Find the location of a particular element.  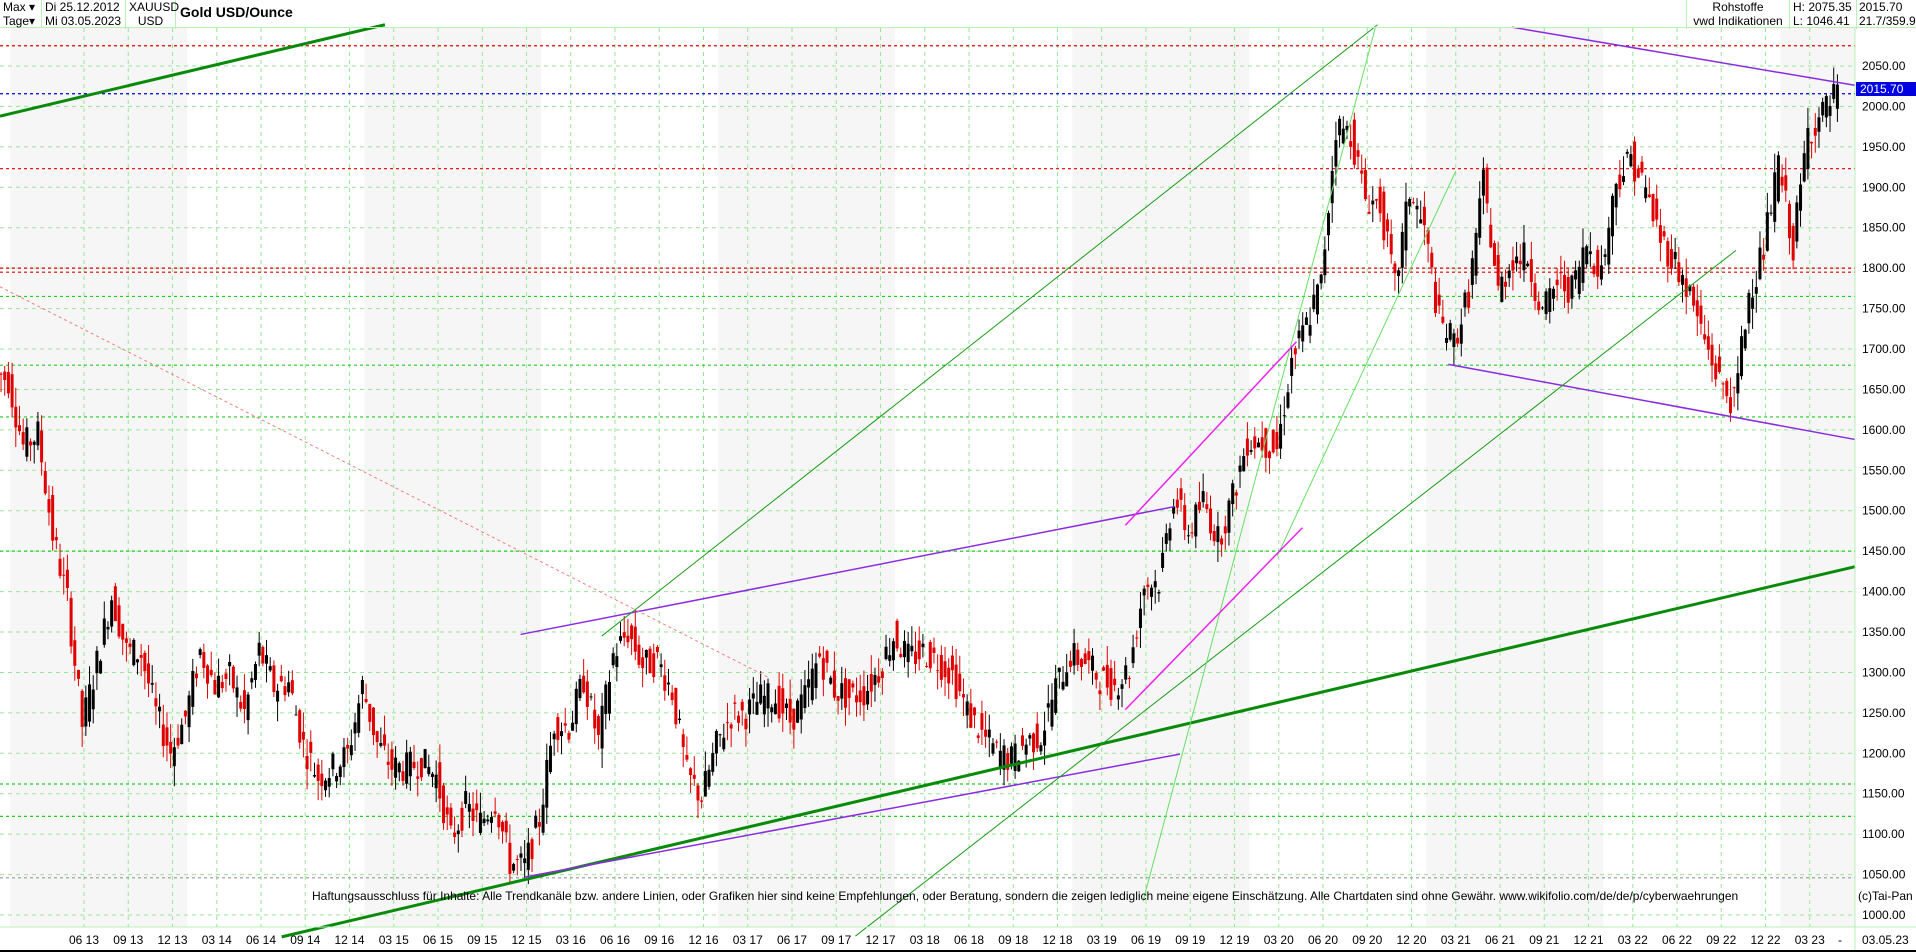

date-from: Di 25.12.2012 is located at coordinates (84, 7).